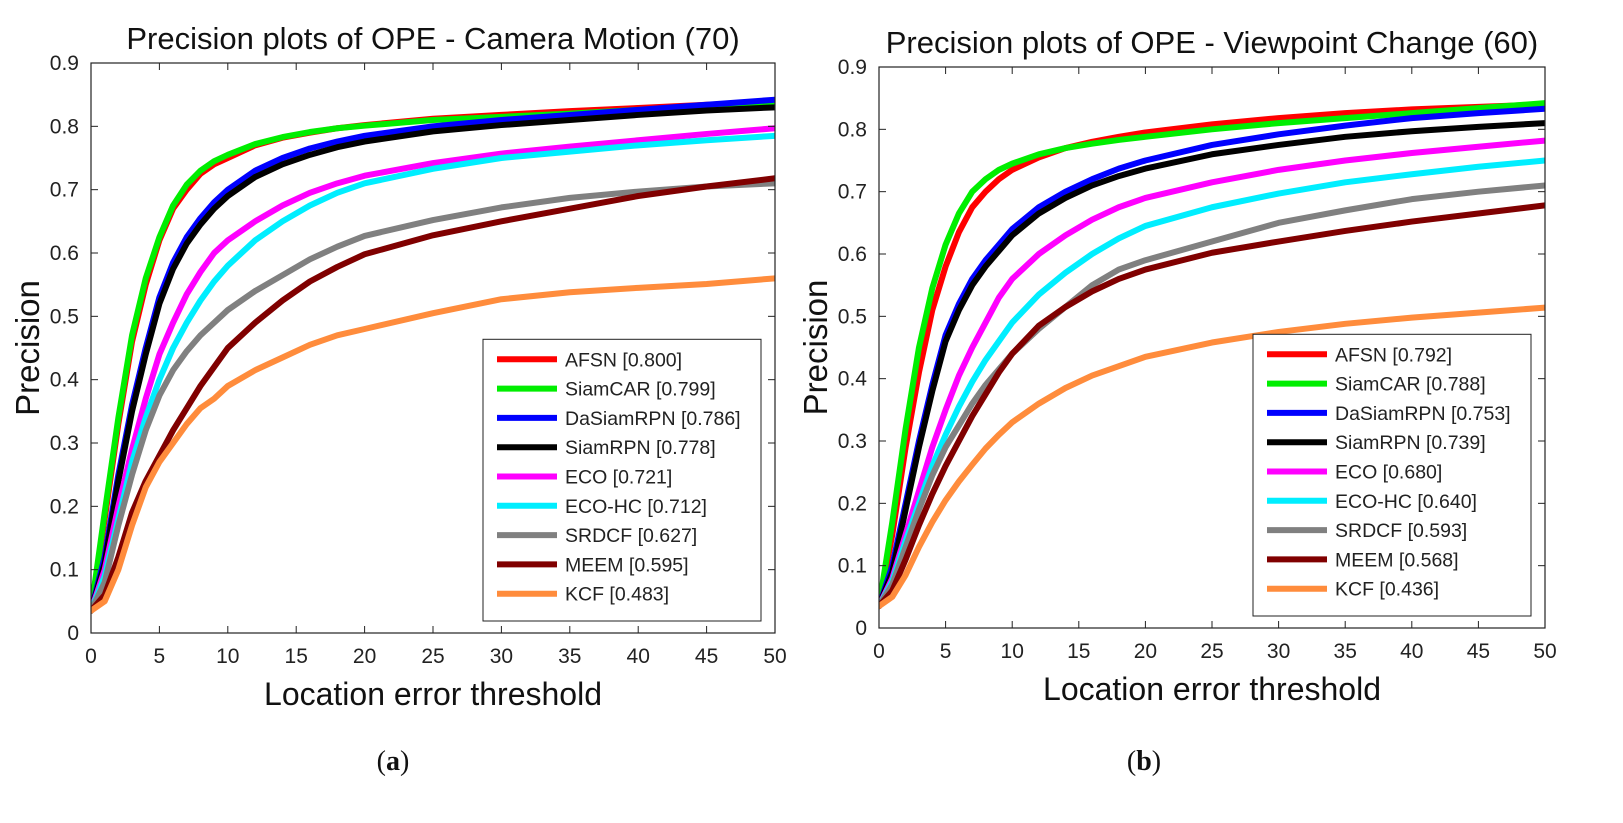 Image resolution: width=1623 pixels, height=823 pixels. Describe the element at coordinates (1410, 443) in the screenshot. I see `legend-entry: SiamRPN [0.739]` at that location.